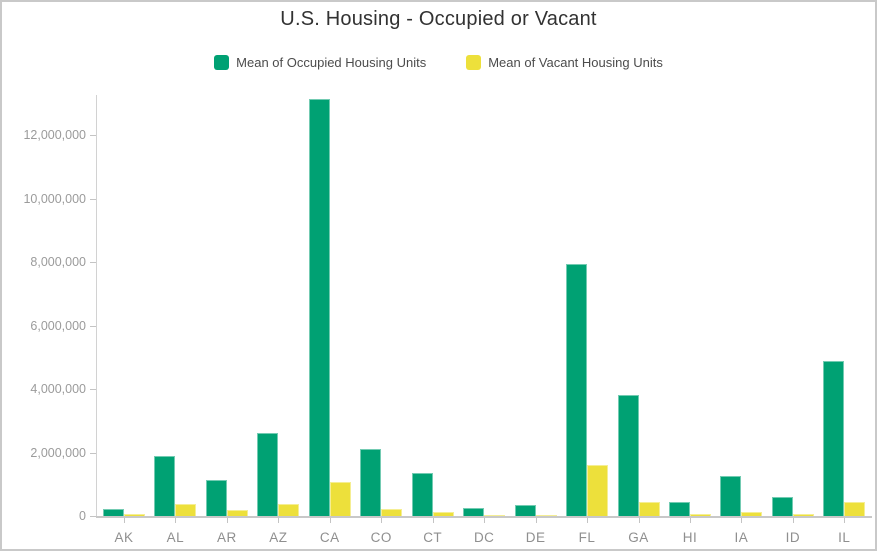 The width and height of the screenshot is (877, 551). Describe the element at coordinates (331, 62) in the screenshot. I see `legend-label-occupied: Mean of Occupied Housing Units` at that location.